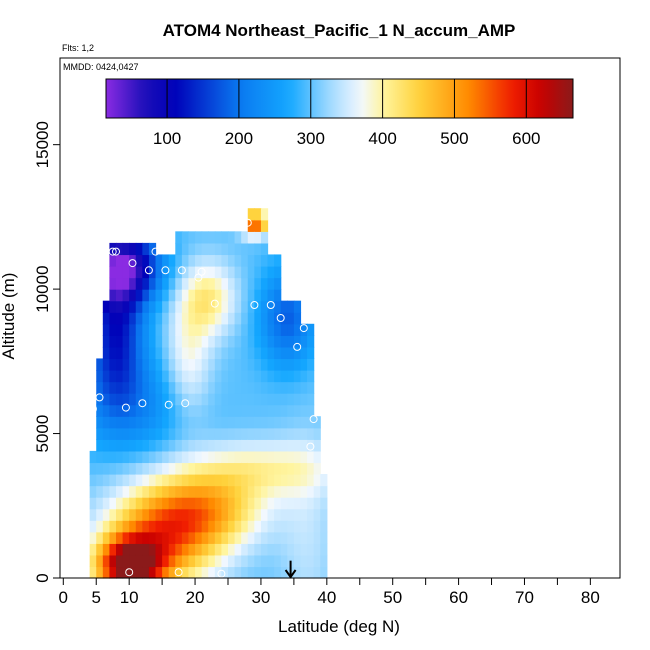 The width and height of the screenshot is (650, 650). Describe the element at coordinates (42, 577) in the screenshot. I see `y-tick-label: 0` at that location.